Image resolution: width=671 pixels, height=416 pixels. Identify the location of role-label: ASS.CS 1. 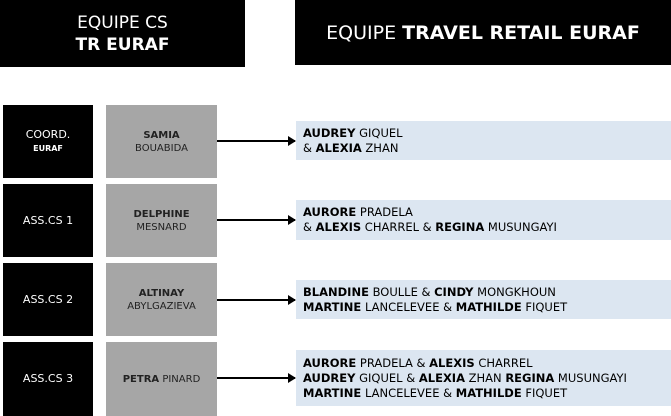
(48, 220).